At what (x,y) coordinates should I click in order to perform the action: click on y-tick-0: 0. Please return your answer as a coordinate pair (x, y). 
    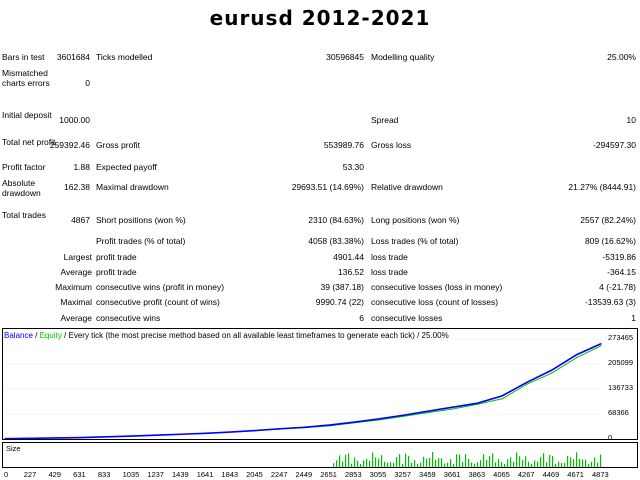
    Looking at the image, I should click on (610, 437).